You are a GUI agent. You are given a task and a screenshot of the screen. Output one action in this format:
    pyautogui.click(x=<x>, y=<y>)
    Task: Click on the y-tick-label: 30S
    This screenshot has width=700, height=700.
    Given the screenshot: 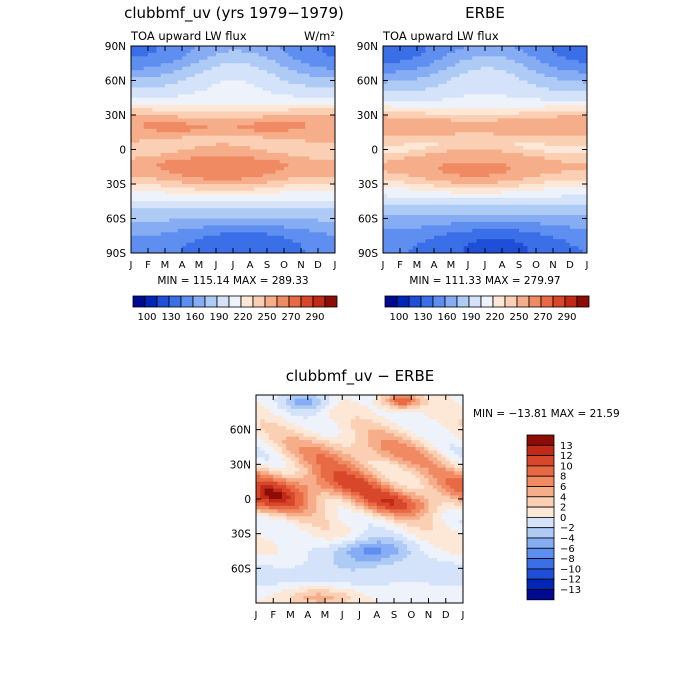 What is the action you would take?
    pyautogui.click(x=116, y=185)
    